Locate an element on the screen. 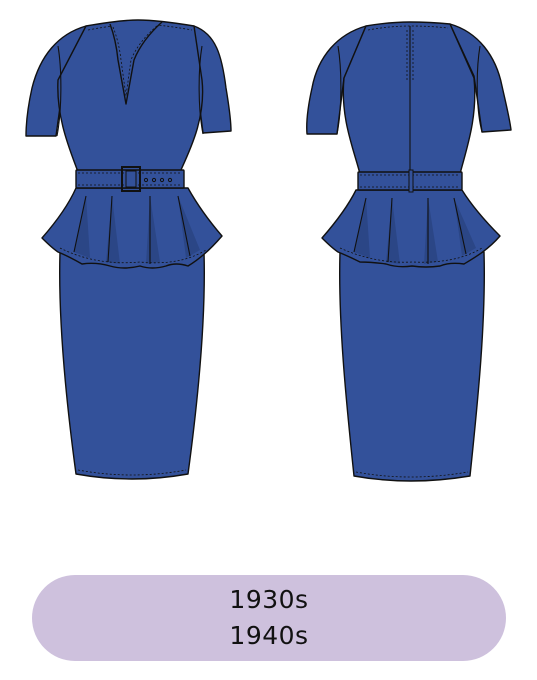 The height and width of the screenshot is (680, 537). front-belt-buckle is located at coordinates (131, 179).